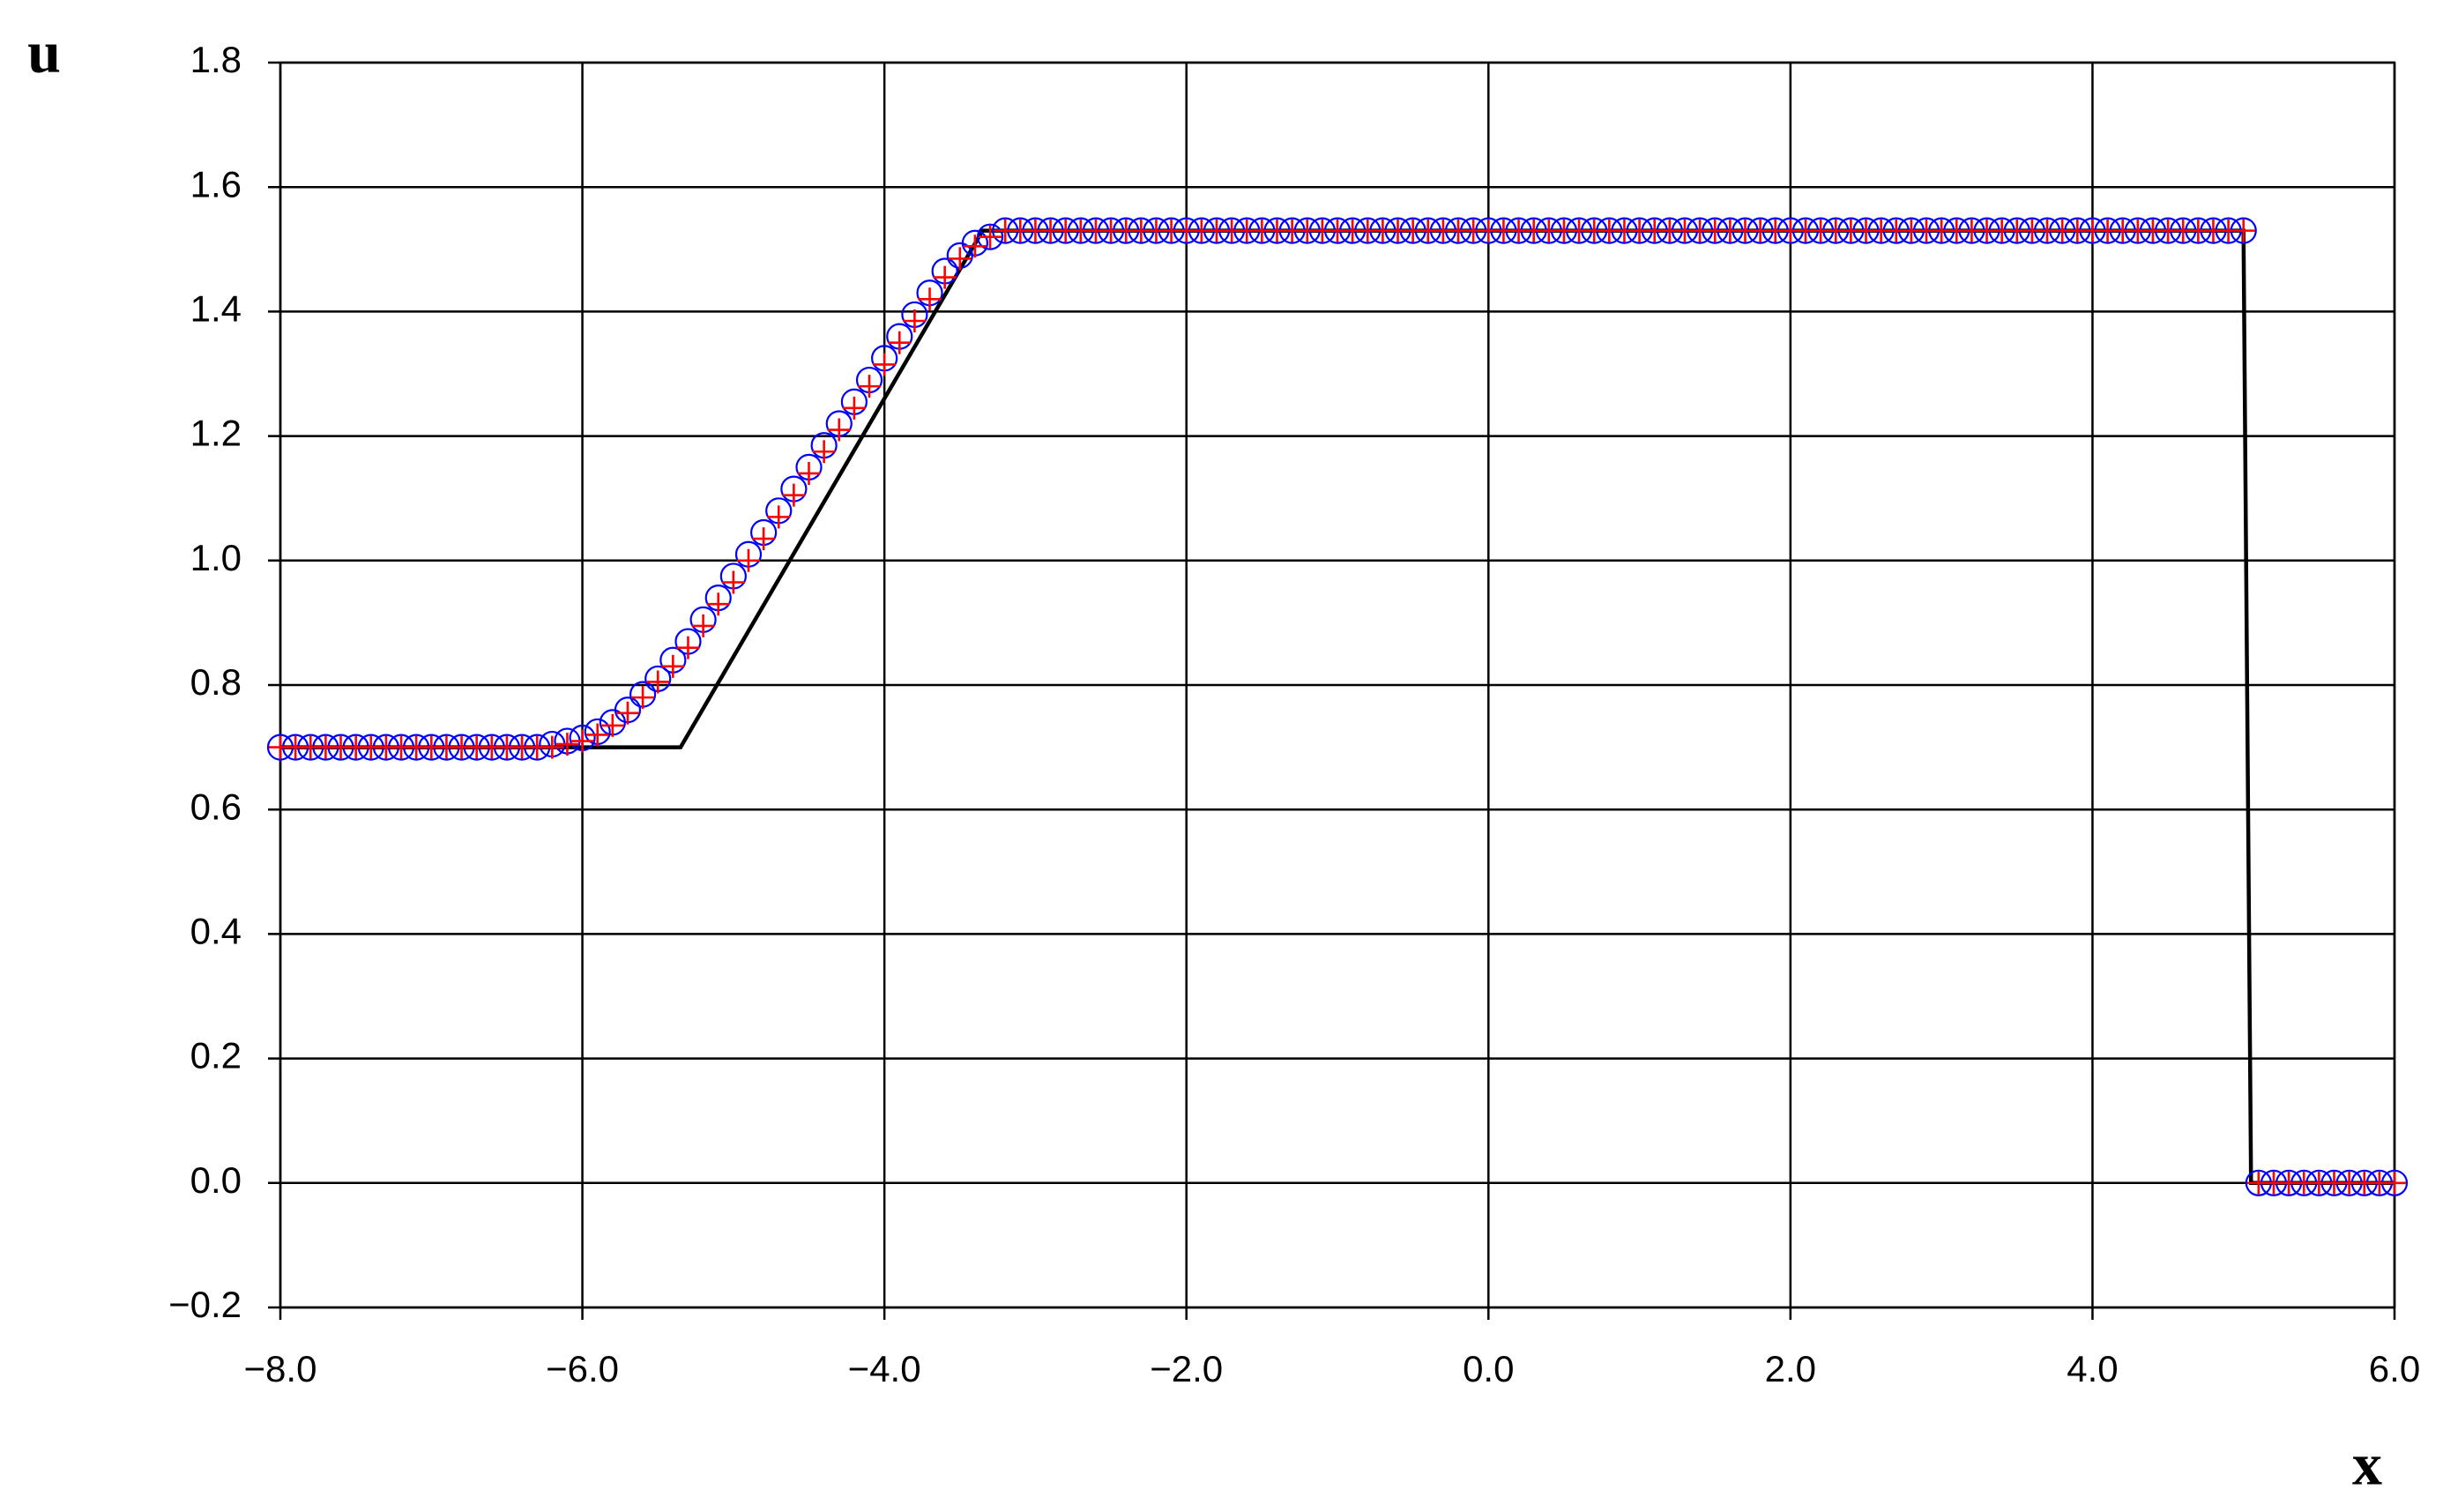 This screenshot has height=1512, width=2443. Describe the element at coordinates (216, 434) in the screenshot. I see `y-tick-label: 1.2` at that location.